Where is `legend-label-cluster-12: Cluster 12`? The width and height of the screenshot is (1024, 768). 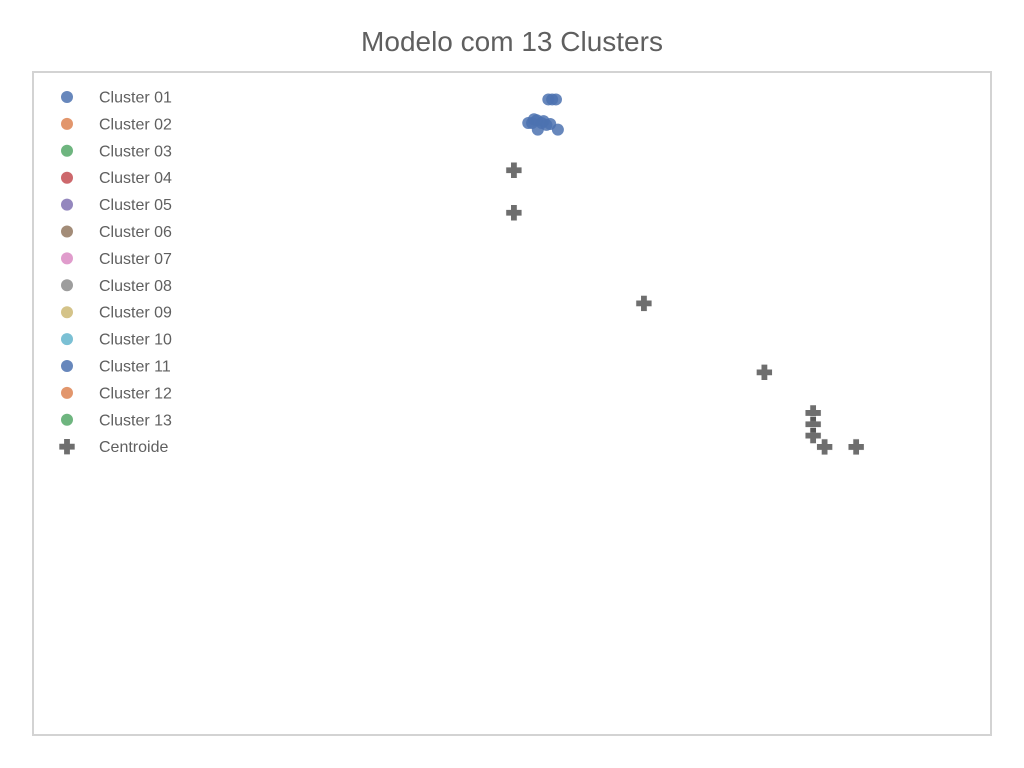 legend-label-cluster-12: Cluster 12 is located at coordinates (135, 393).